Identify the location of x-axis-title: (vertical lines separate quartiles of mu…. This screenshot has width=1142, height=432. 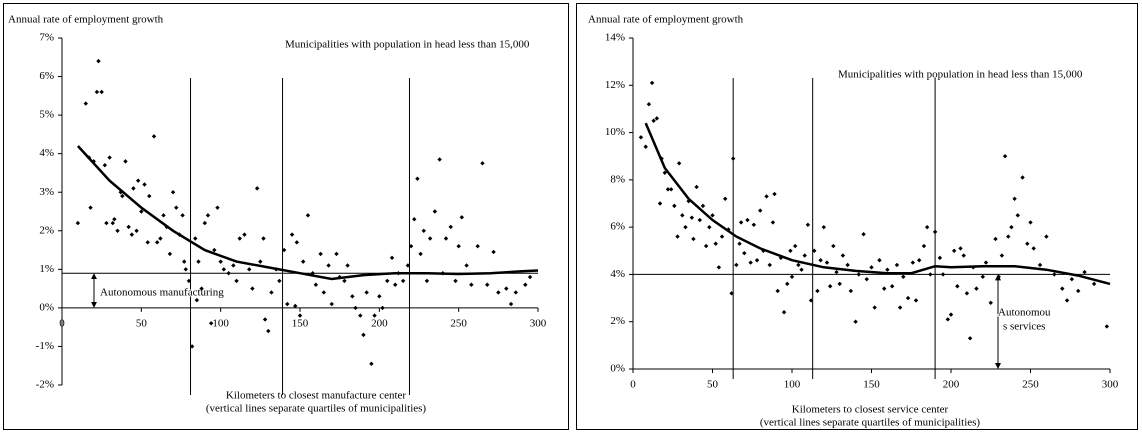
(870, 423).